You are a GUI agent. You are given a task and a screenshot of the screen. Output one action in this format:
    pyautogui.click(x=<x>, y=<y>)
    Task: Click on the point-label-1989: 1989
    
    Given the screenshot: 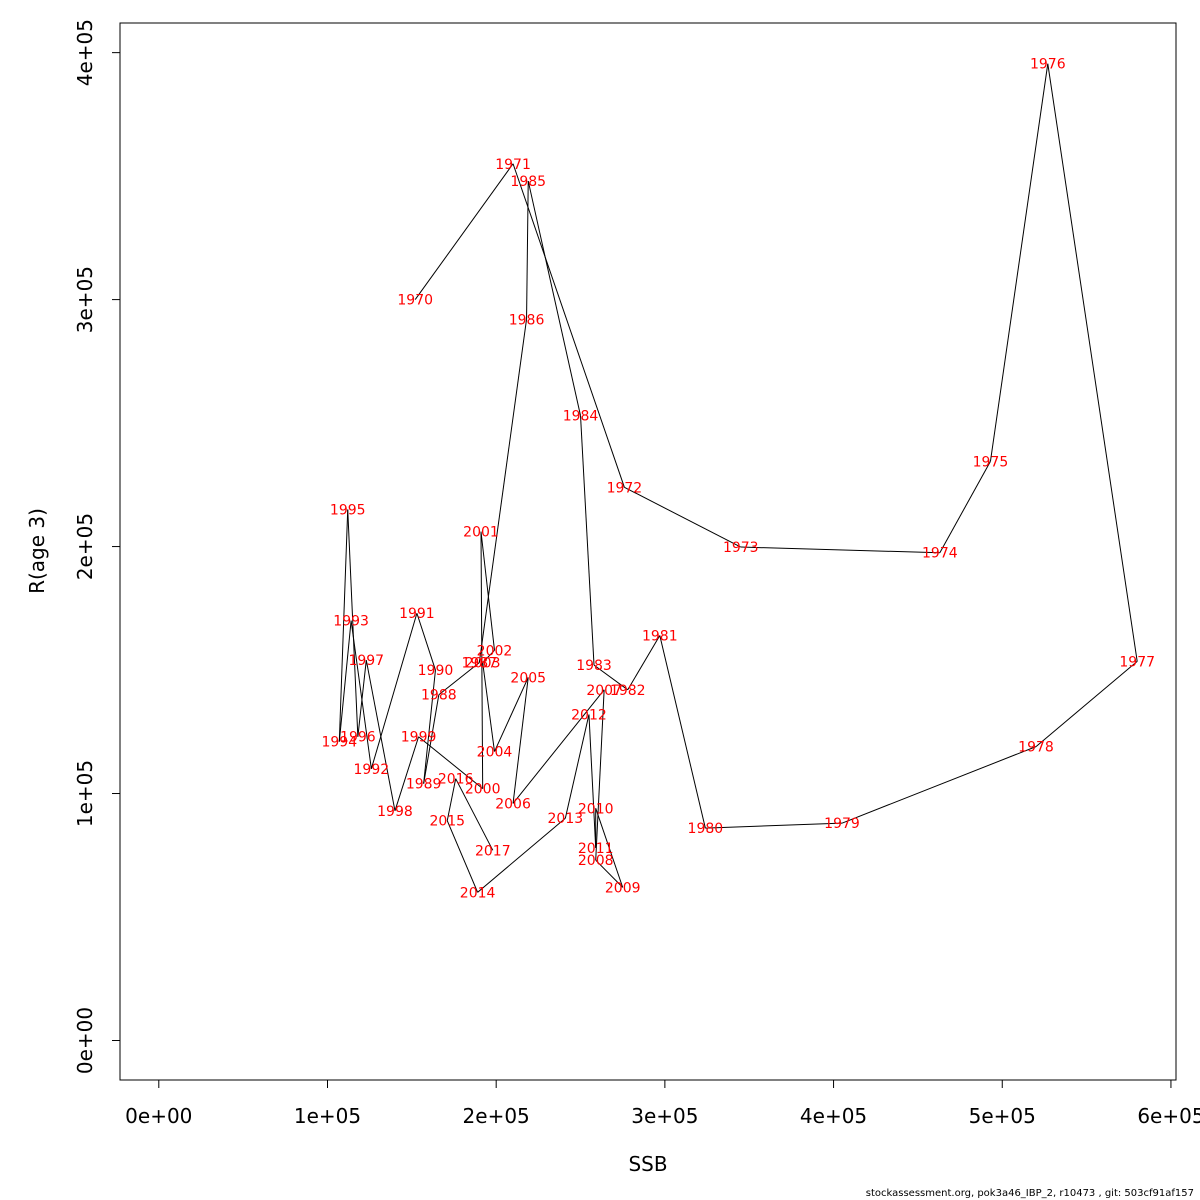 What is the action you would take?
    pyautogui.click(x=424, y=785)
    